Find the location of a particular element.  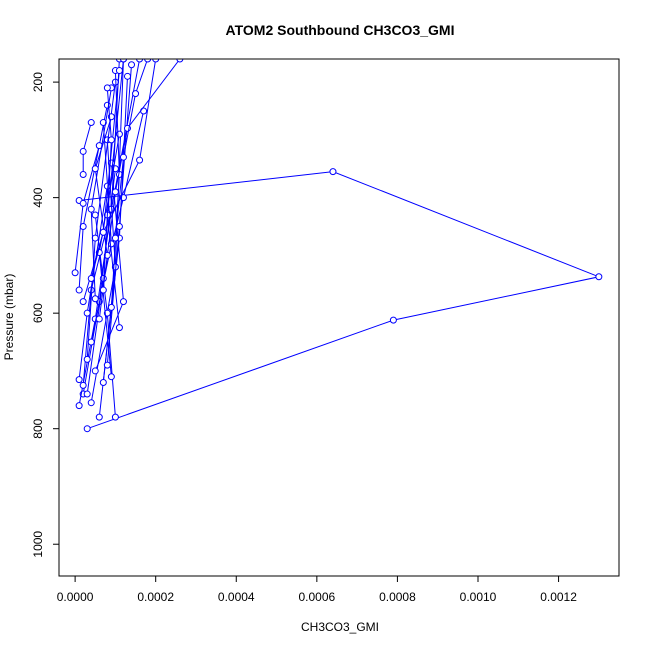

x-tick-label: 0.0010 is located at coordinates (478, 597).